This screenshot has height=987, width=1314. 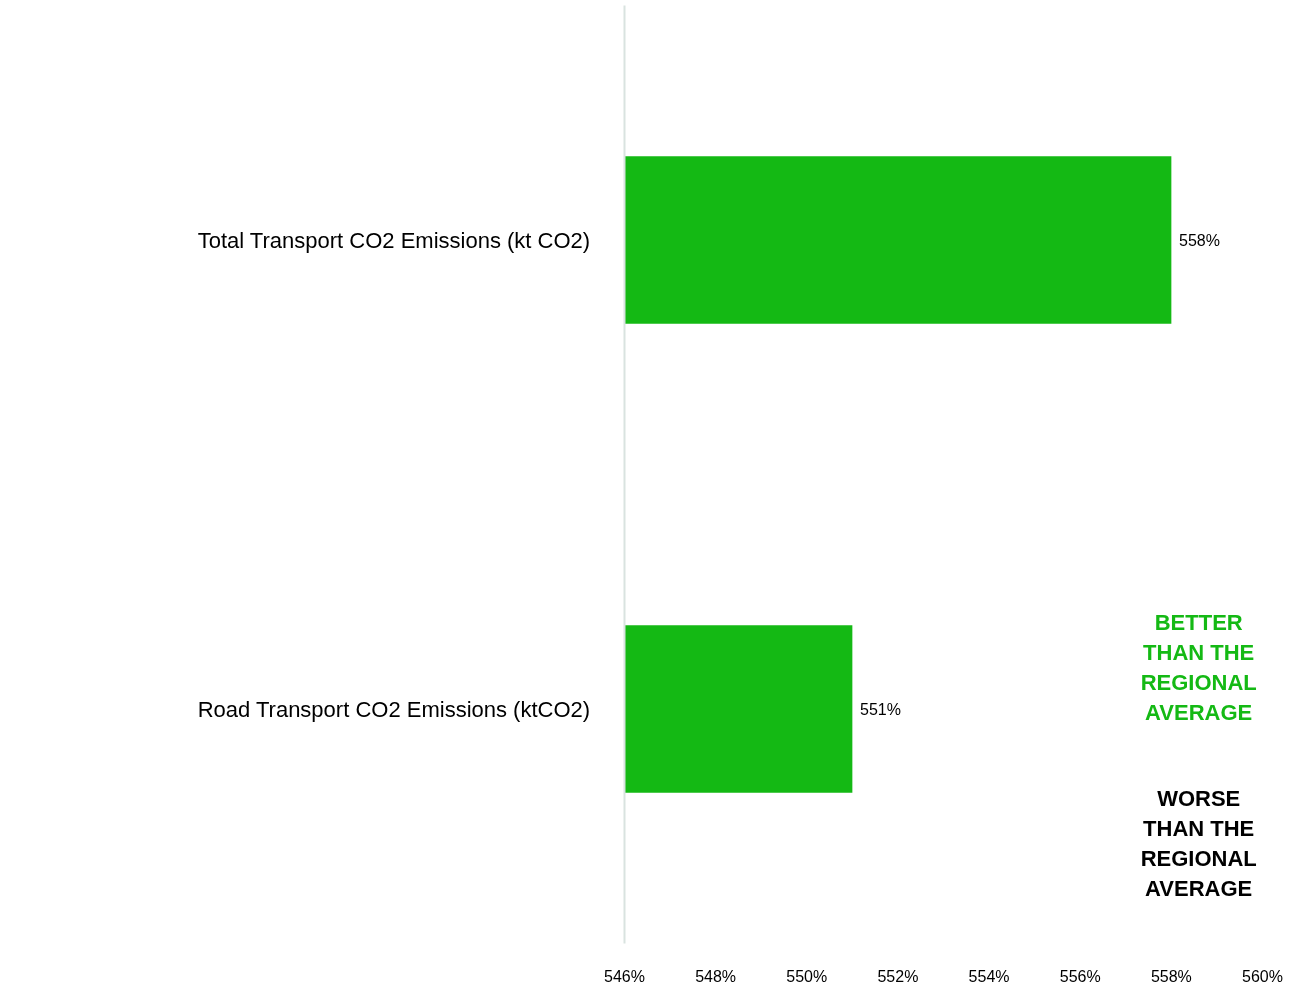 What do you see at coordinates (898, 976) in the screenshot?
I see `x-tick-label: 552%` at bounding box center [898, 976].